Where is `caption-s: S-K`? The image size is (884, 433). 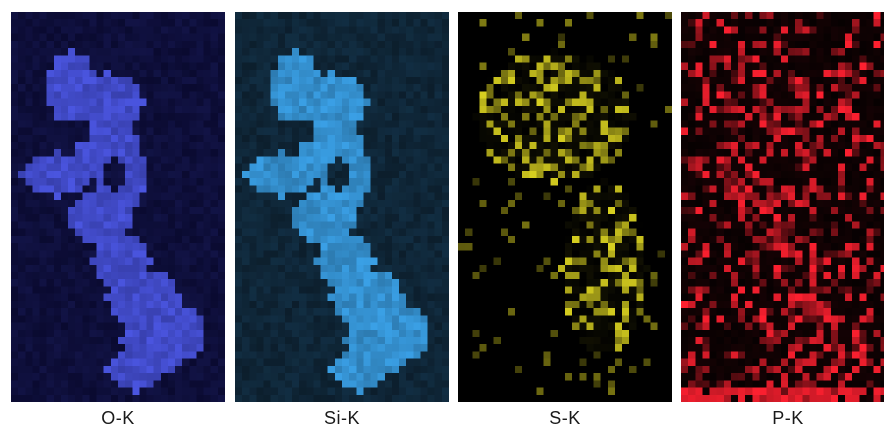 caption-s: S-K is located at coordinates (565, 418).